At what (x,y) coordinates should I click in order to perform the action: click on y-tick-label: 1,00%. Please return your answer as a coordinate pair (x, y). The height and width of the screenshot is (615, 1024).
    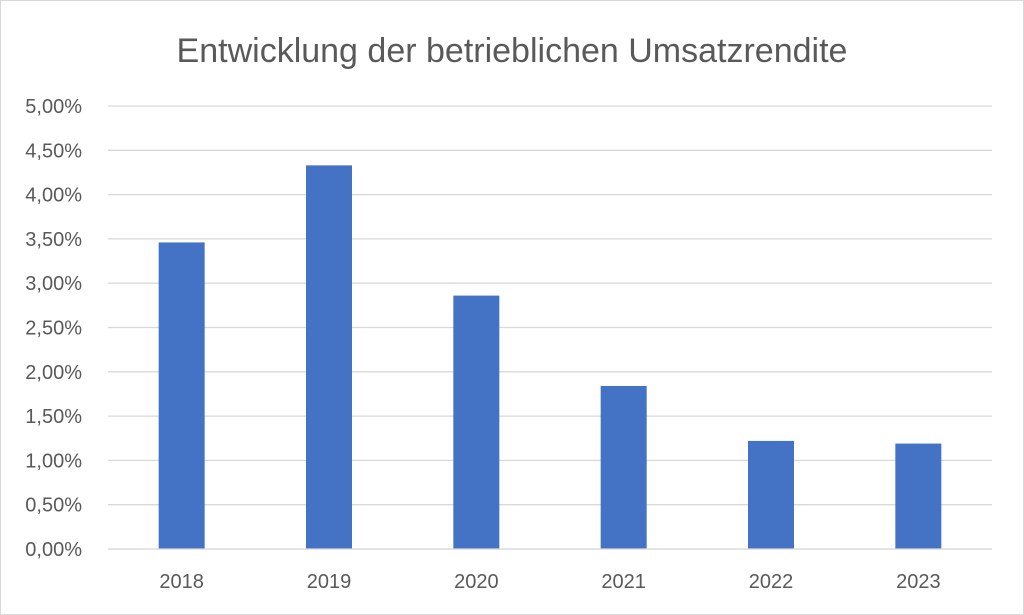
    Looking at the image, I should click on (53, 461).